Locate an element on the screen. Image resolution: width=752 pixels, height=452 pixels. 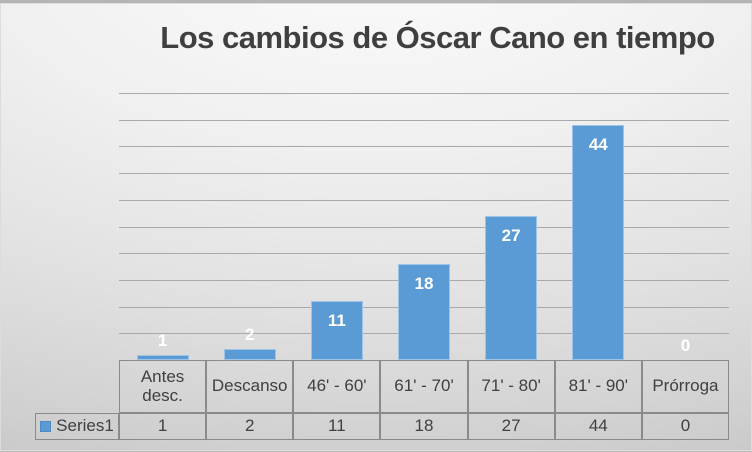
bar-data-label: 27 is located at coordinates (511, 235).